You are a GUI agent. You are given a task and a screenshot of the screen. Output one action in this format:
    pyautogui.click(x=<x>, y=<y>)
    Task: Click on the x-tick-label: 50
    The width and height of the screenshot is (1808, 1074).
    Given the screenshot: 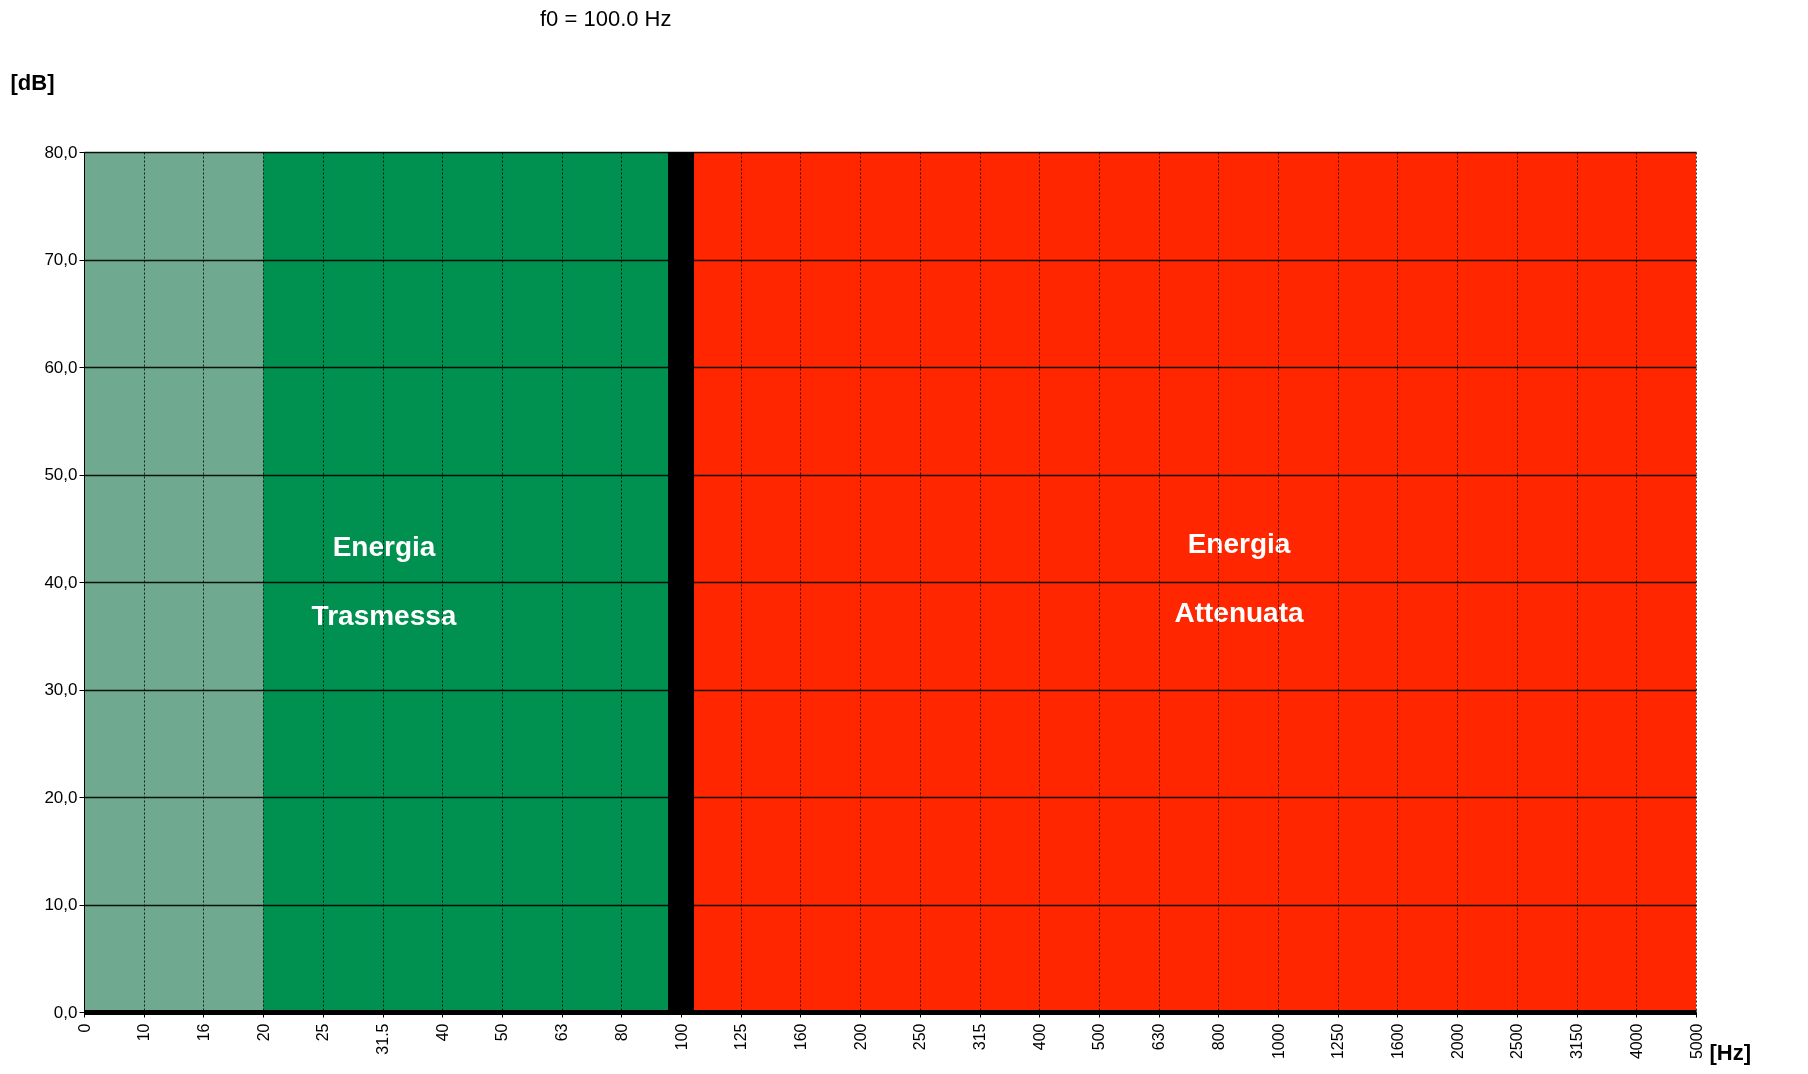 What is the action you would take?
    pyautogui.click(x=502, y=1032)
    